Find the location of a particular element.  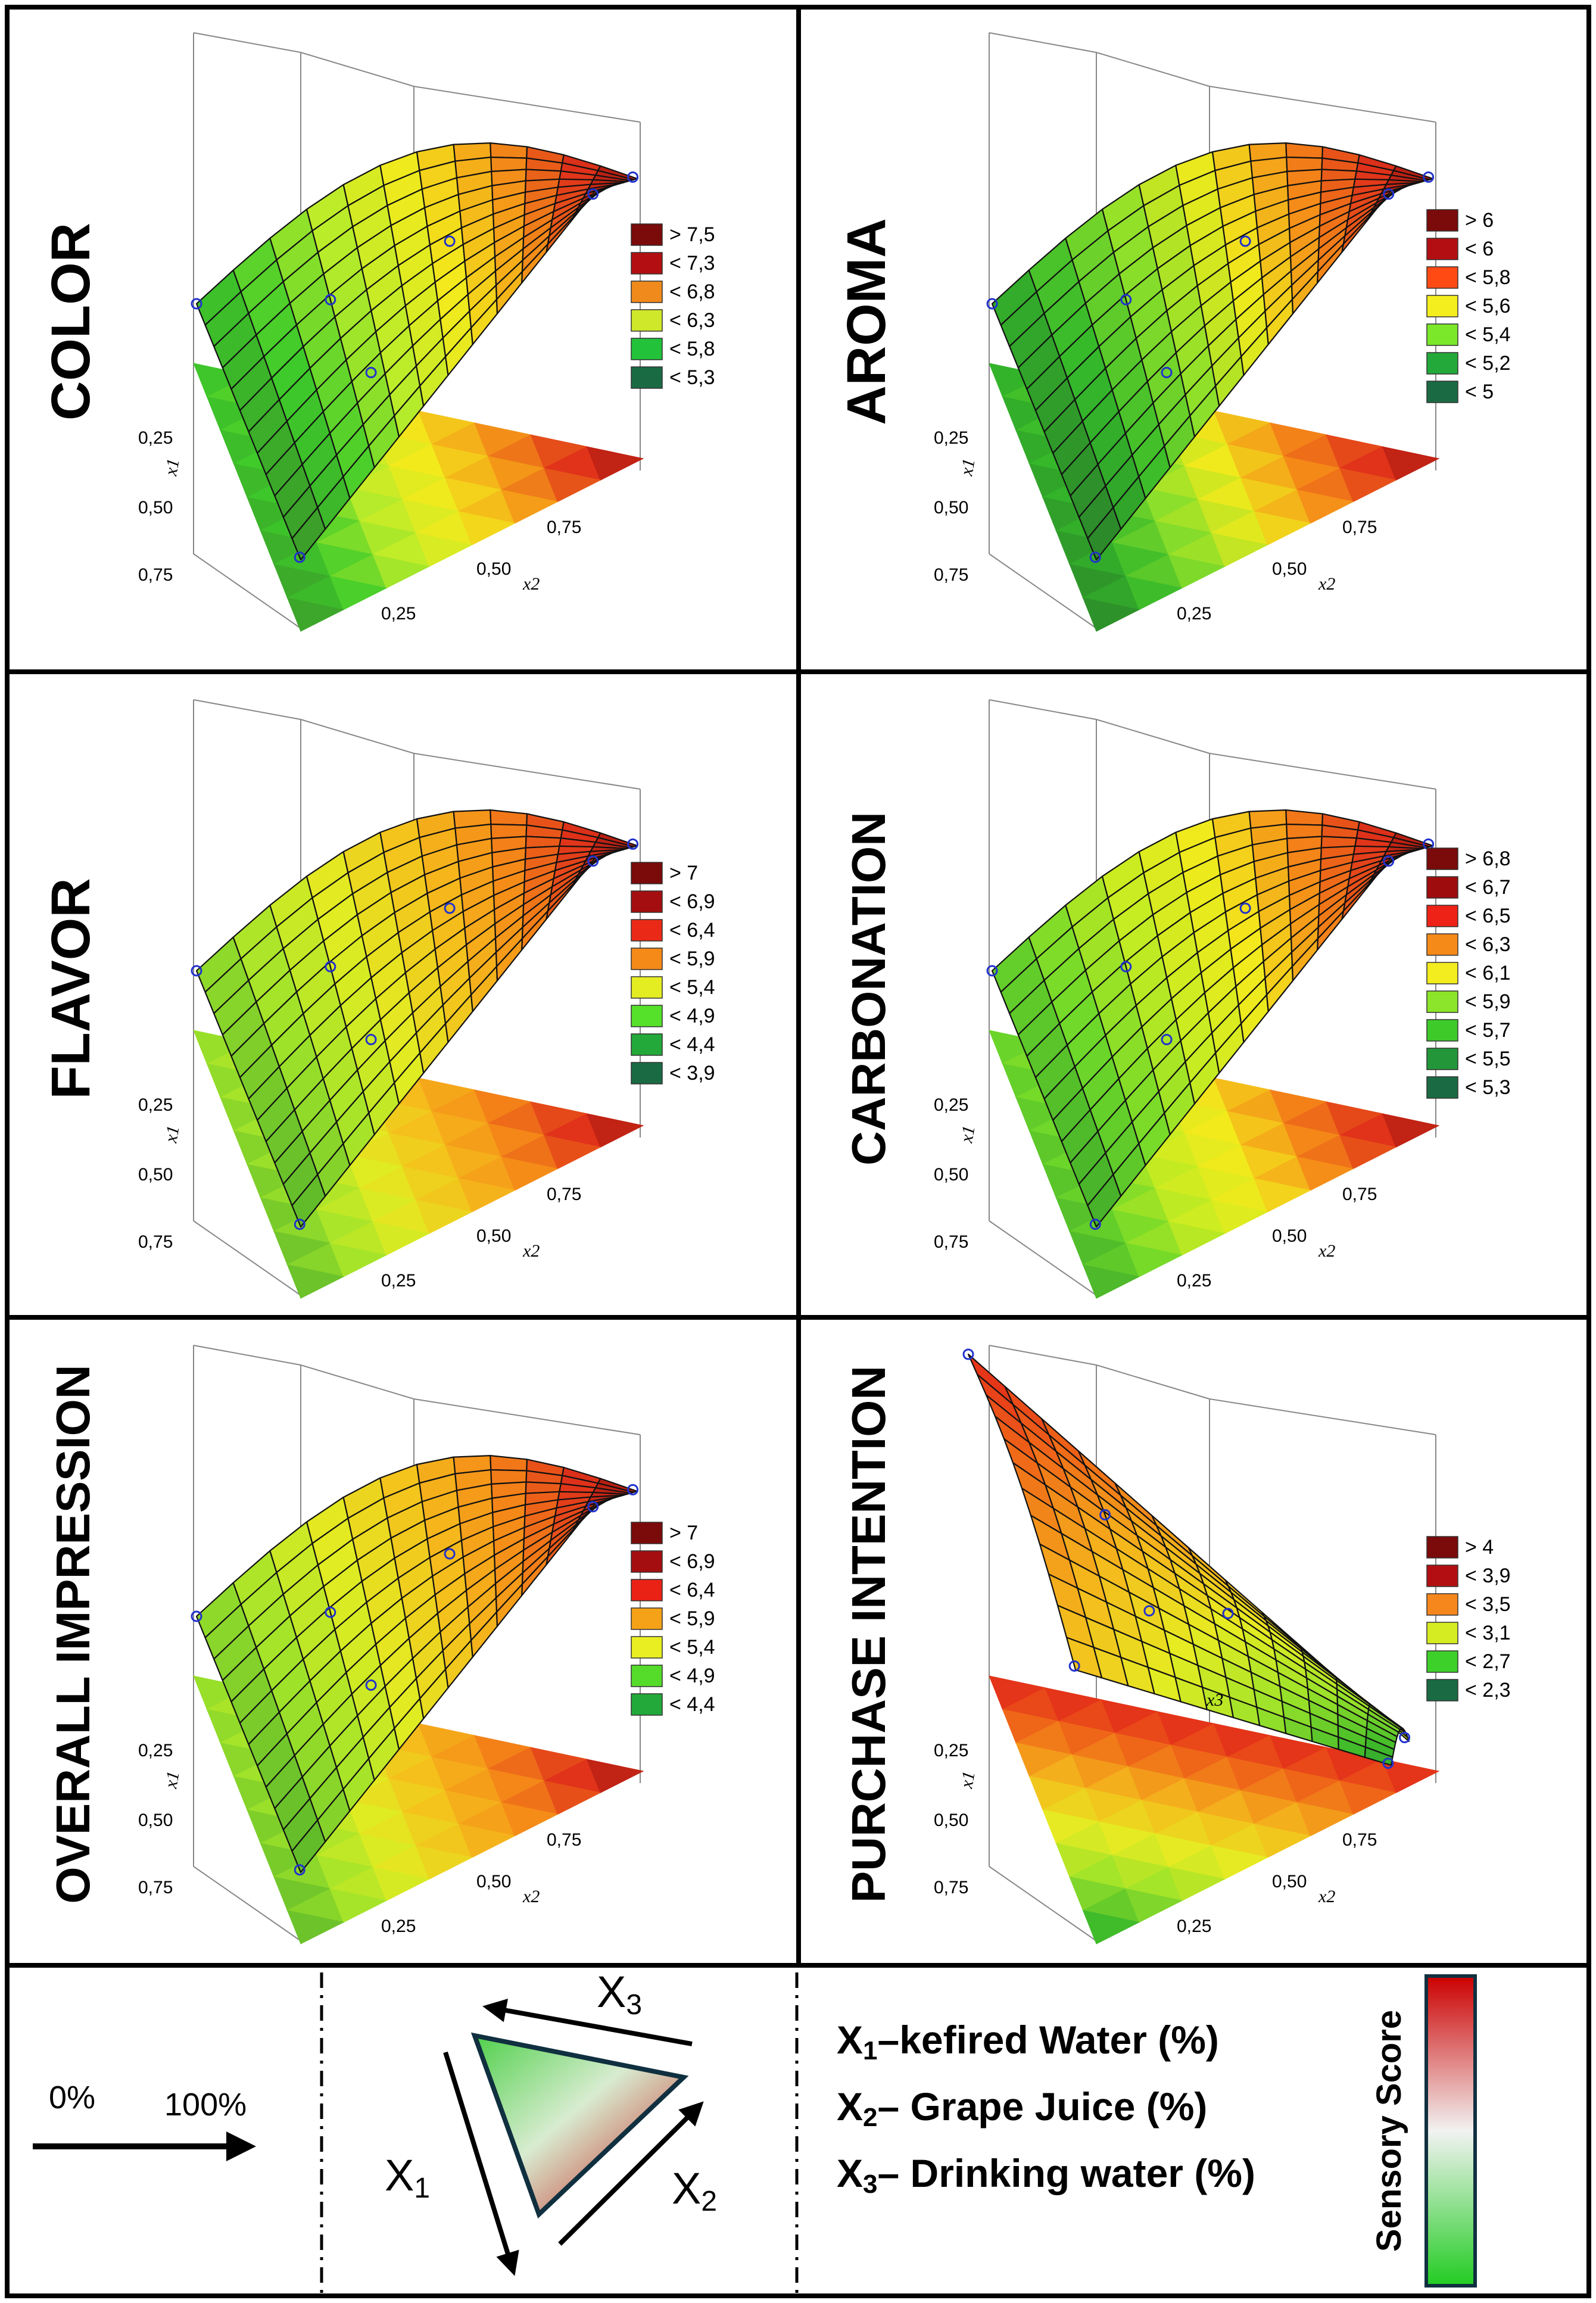

legend-label: < 5,5 is located at coordinates (1488, 1059).